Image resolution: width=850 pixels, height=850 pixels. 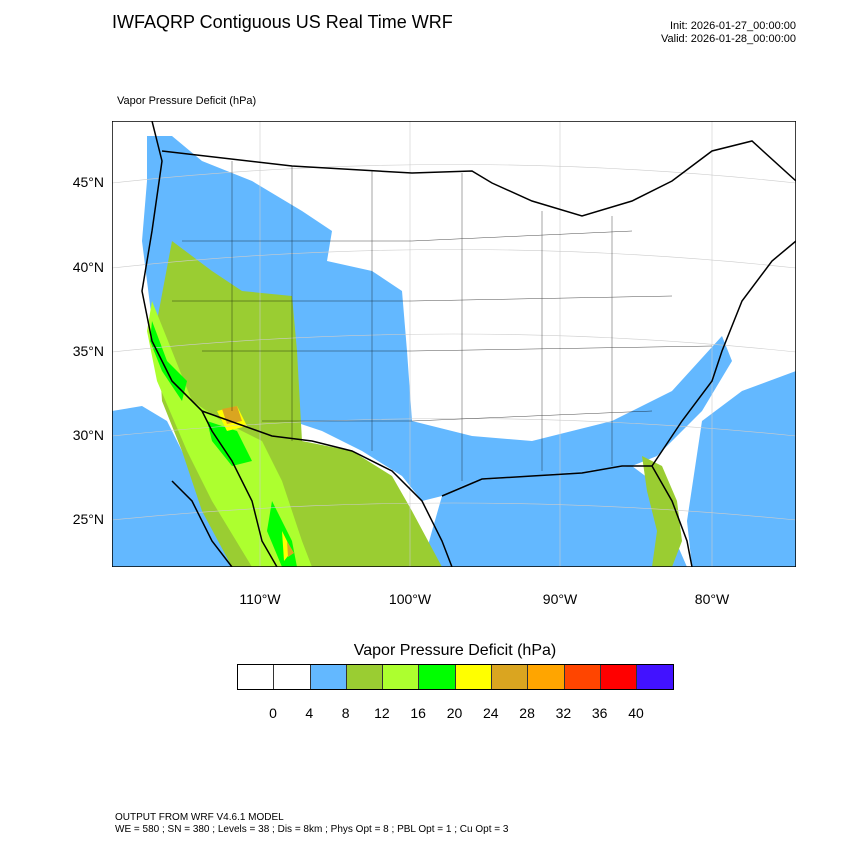 I want to click on colorbar-label: 0, so click(x=273, y=713).